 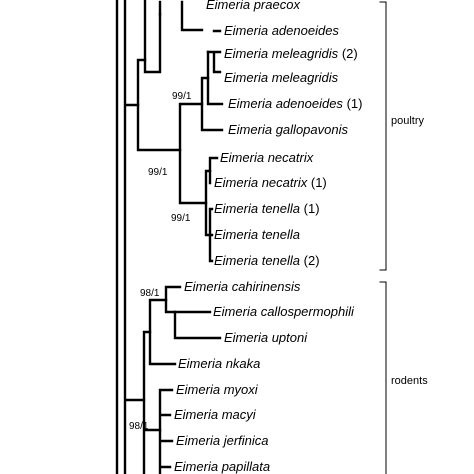 I want to click on taxon-label: Eimeria macyi, so click(x=215, y=414).